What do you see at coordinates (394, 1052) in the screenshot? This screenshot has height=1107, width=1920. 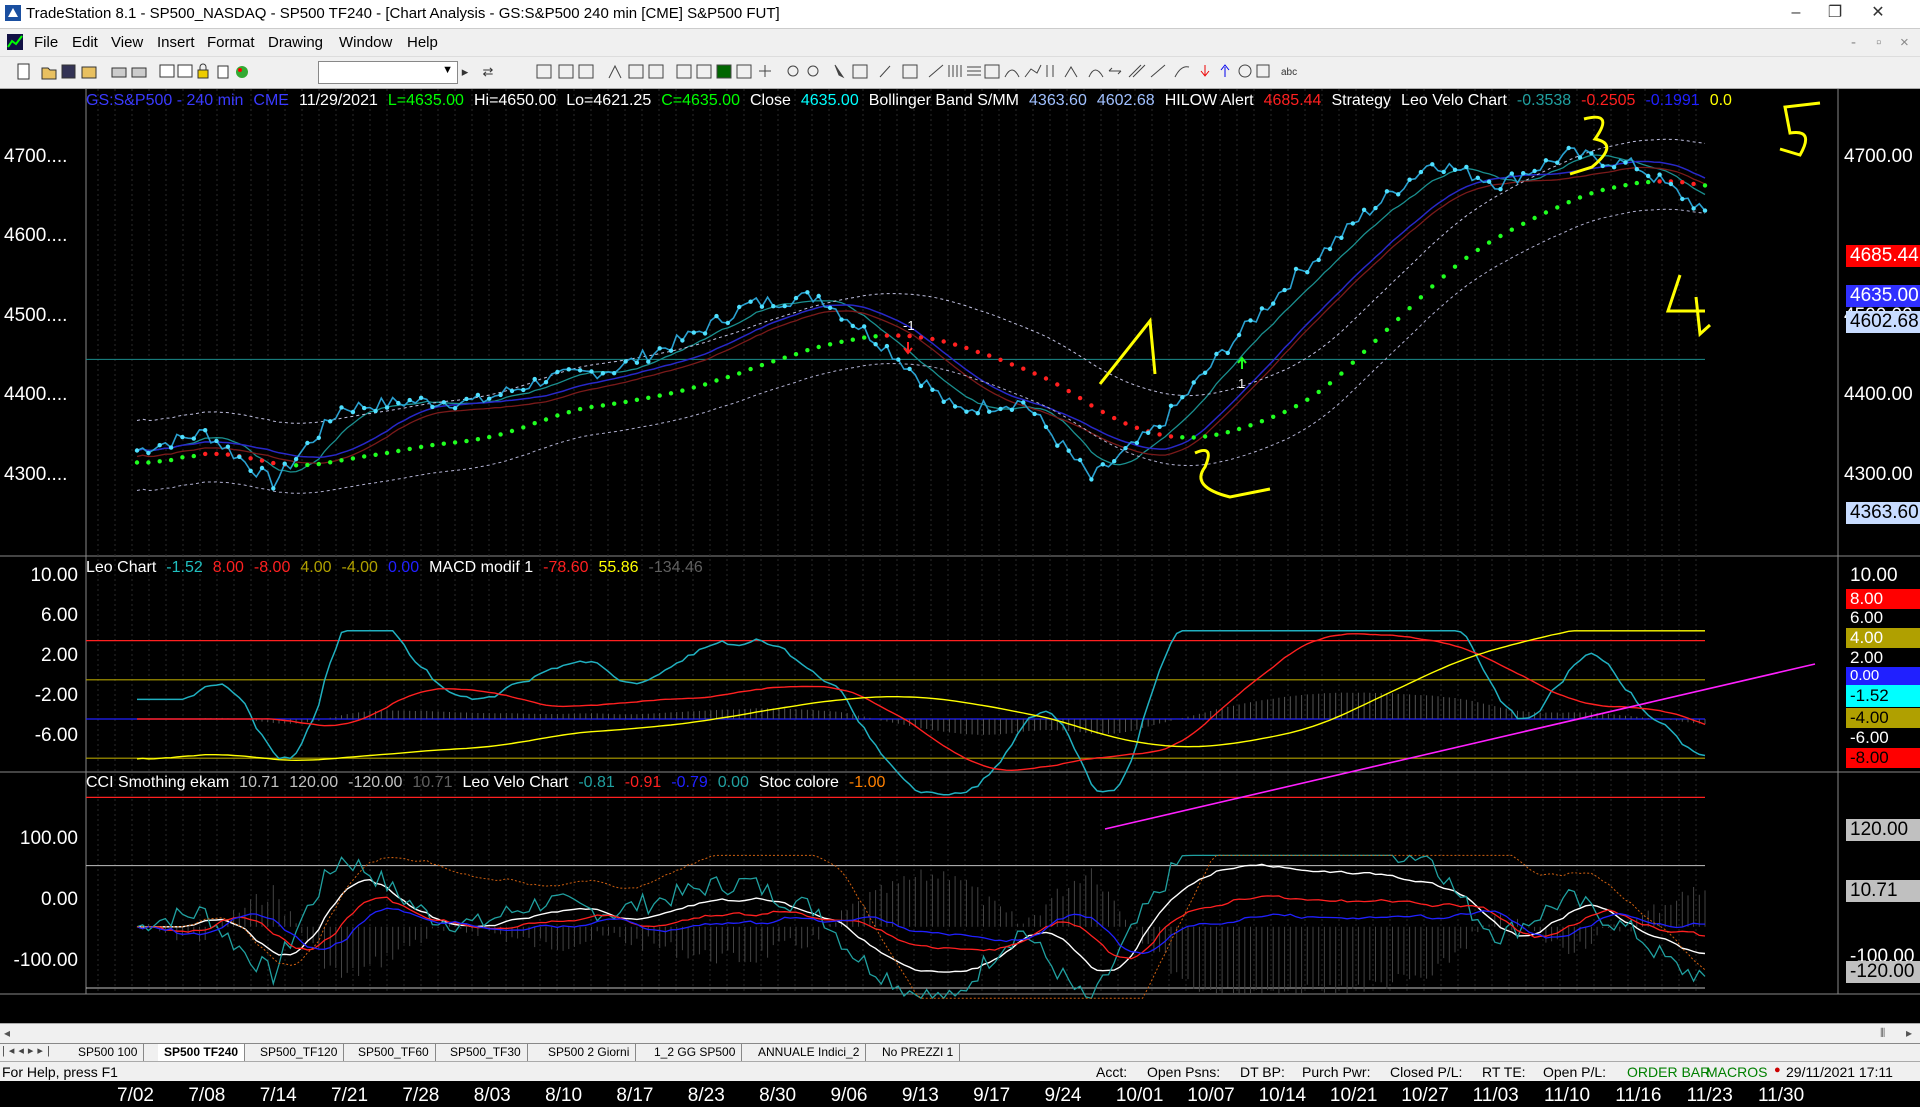 I see `tab-sp500-tf60: SP500_TF60` at bounding box center [394, 1052].